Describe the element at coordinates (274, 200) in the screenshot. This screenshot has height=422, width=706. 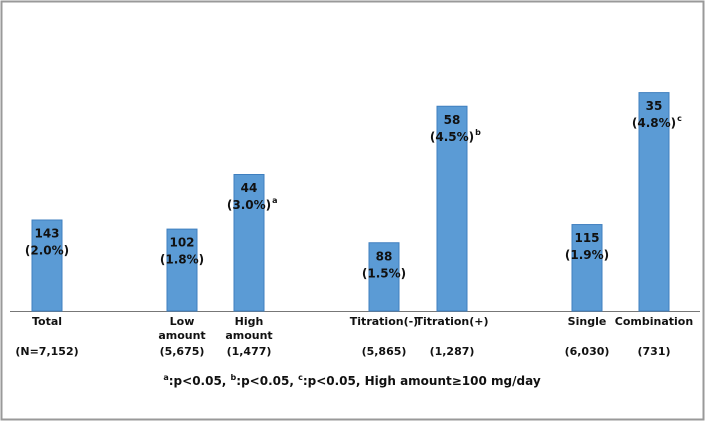
I see `superscript: a` at that location.